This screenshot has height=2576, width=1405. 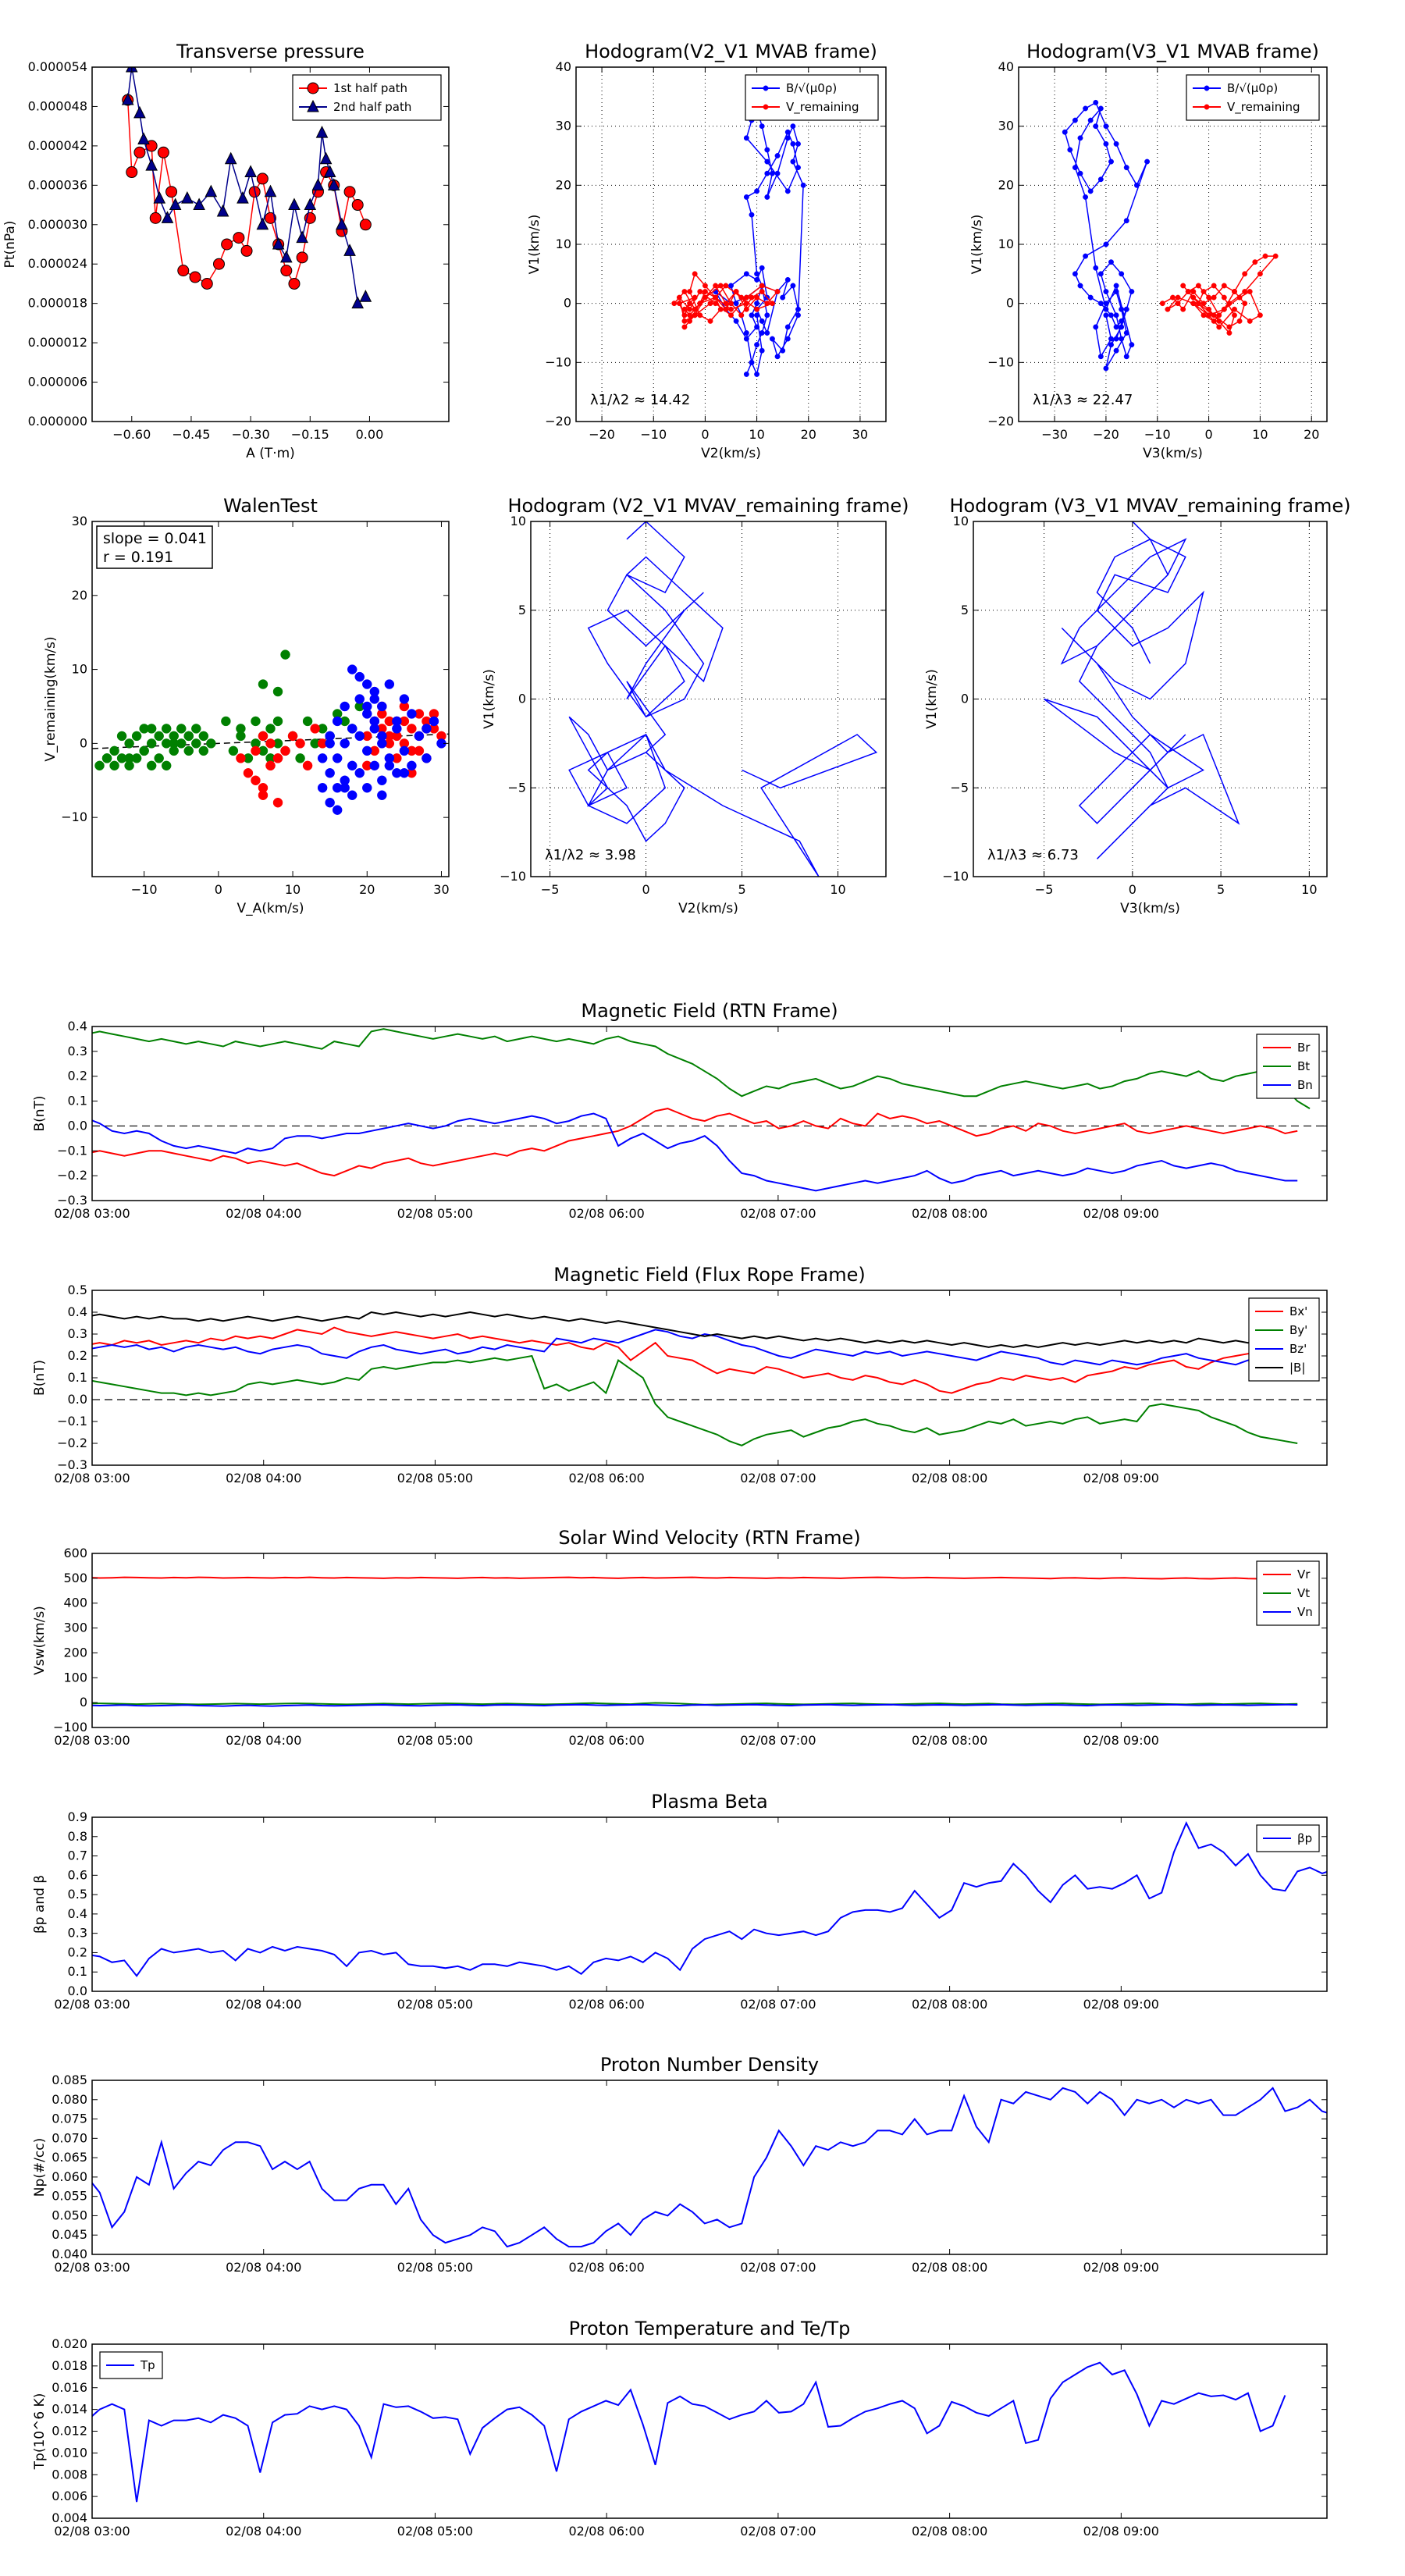 What do you see at coordinates (564, 184) in the screenshot?
I see `y-tick-label: 20` at bounding box center [564, 184].